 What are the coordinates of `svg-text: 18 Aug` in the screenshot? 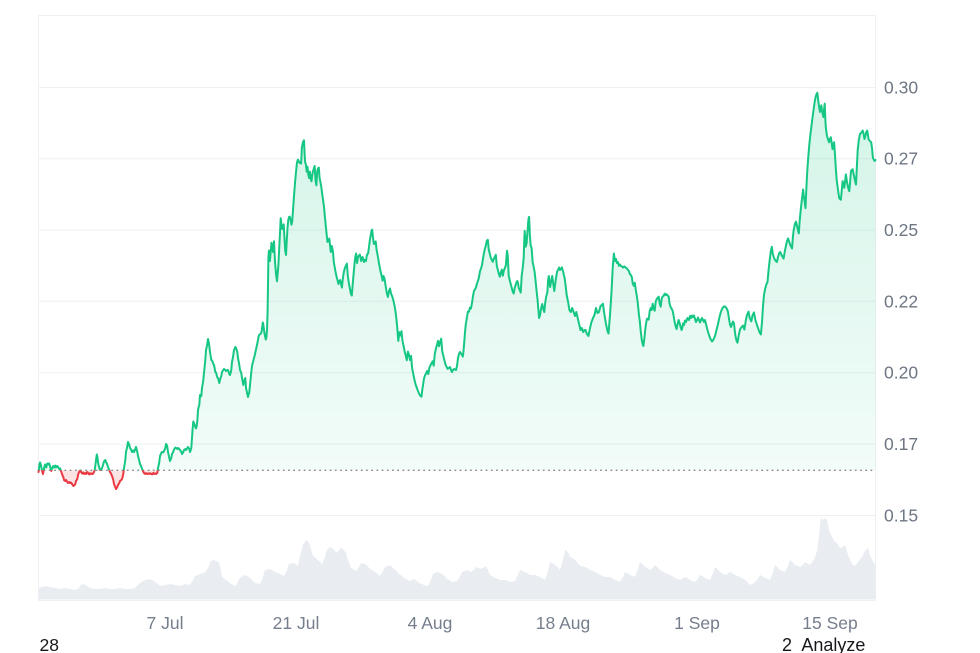 It's located at (563, 623).